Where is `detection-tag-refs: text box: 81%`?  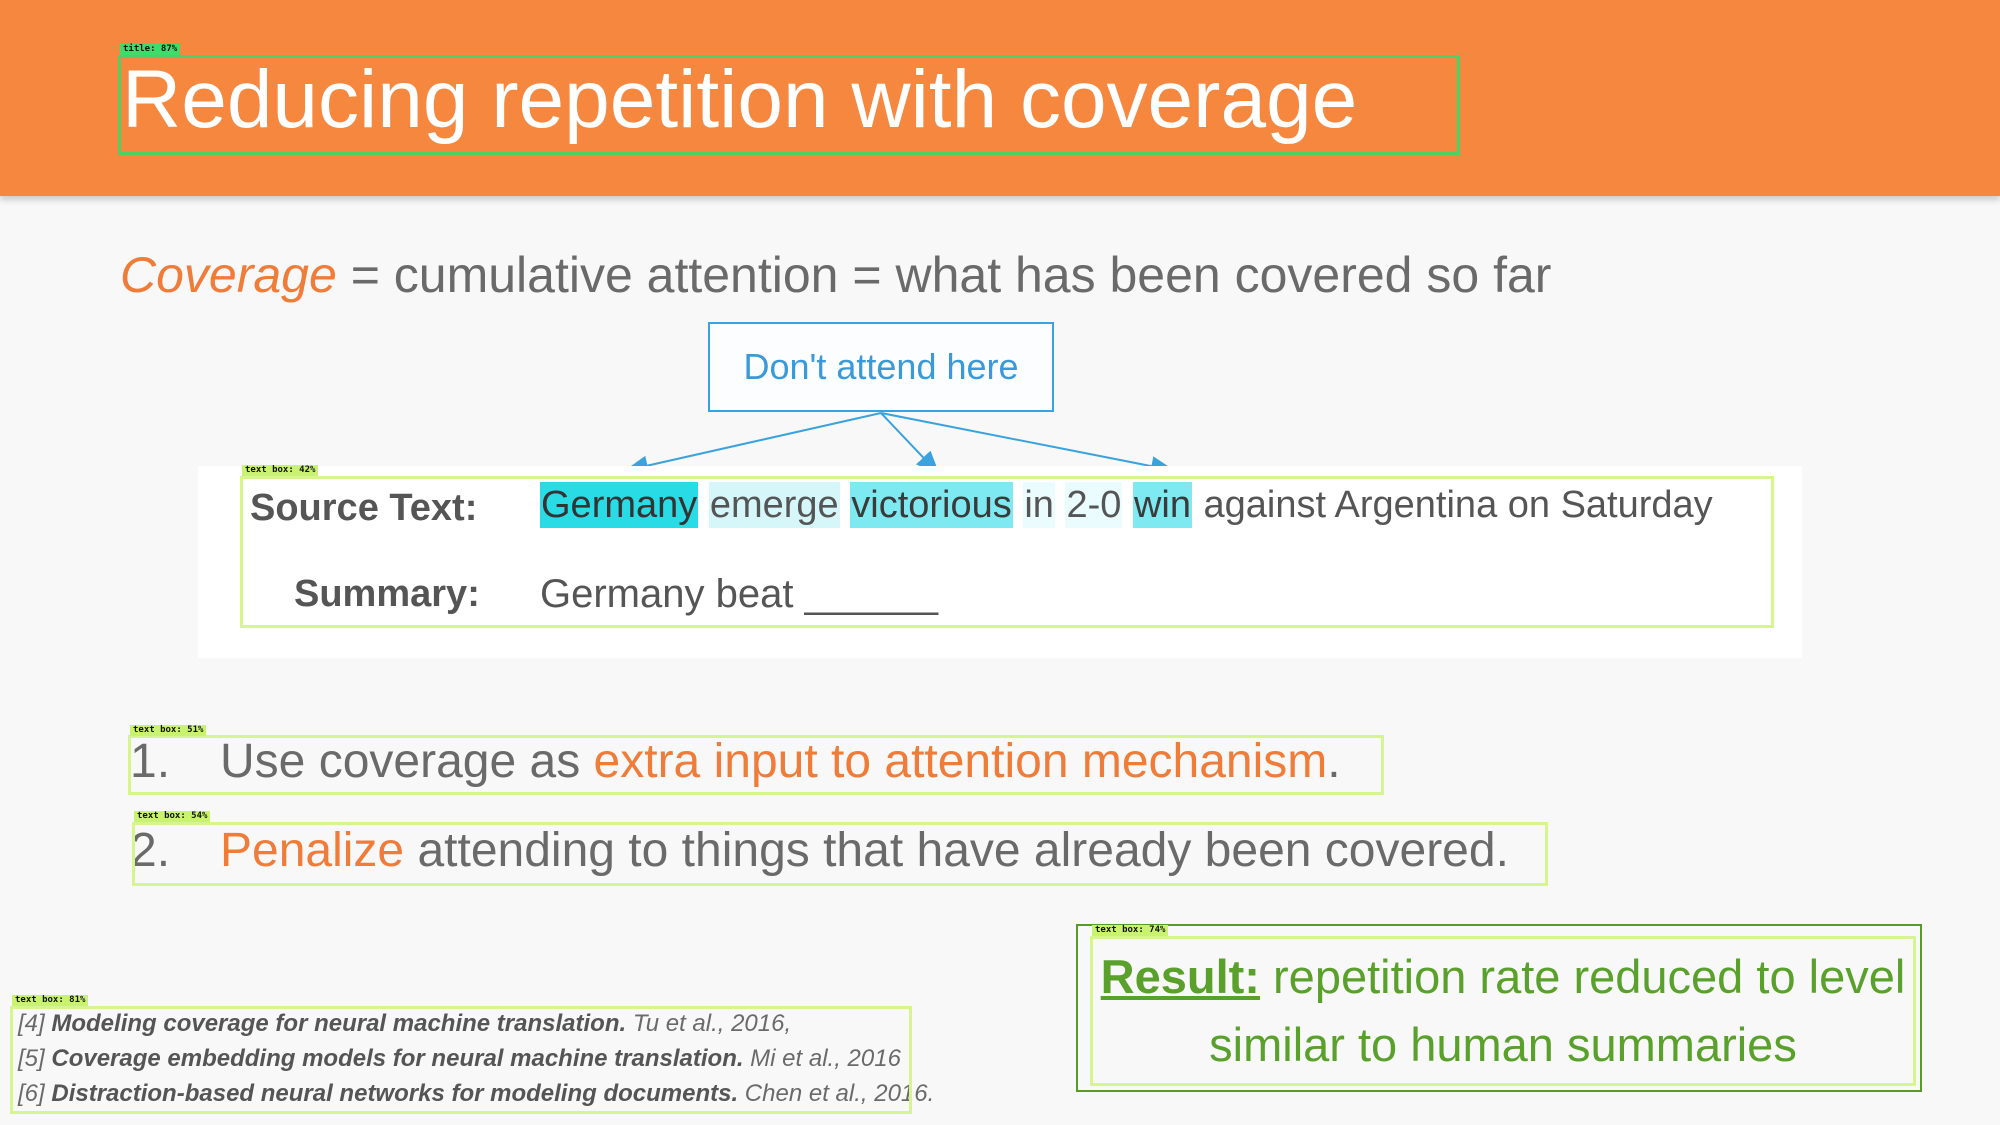
detection-tag-refs: text box: 81% is located at coordinates (50, 1000).